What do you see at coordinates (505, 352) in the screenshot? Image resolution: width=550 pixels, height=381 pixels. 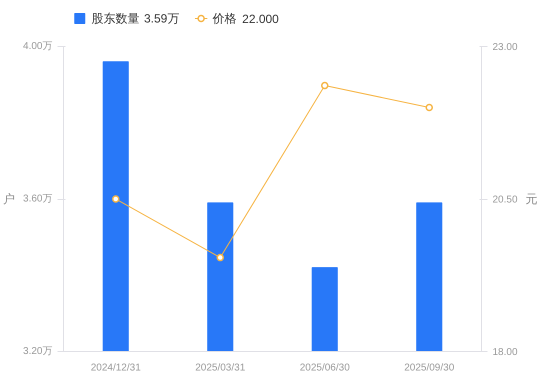 I see `y2-tick-label: 18.00` at bounding box center [505, 352].